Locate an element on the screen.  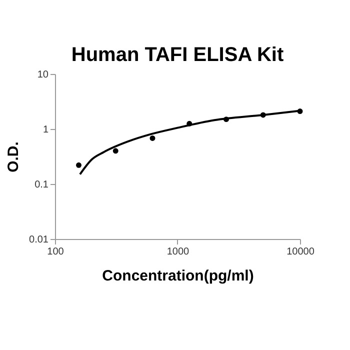
x-tick-label: 1000 is located at coordinates (178, 252).